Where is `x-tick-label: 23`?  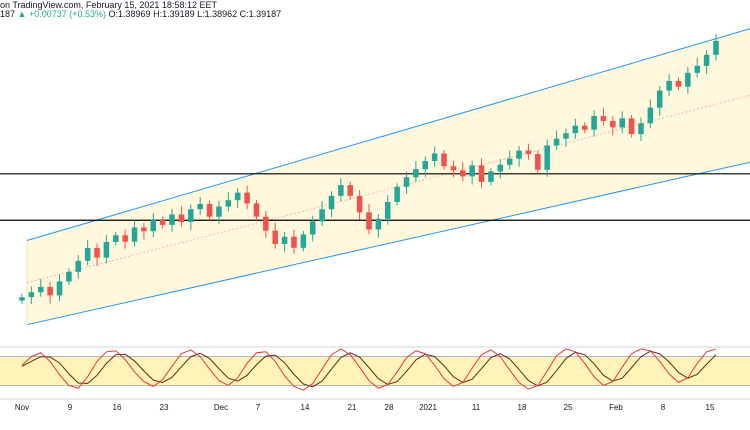
x-tick-label: 23 is located at coordinates (164, 407).